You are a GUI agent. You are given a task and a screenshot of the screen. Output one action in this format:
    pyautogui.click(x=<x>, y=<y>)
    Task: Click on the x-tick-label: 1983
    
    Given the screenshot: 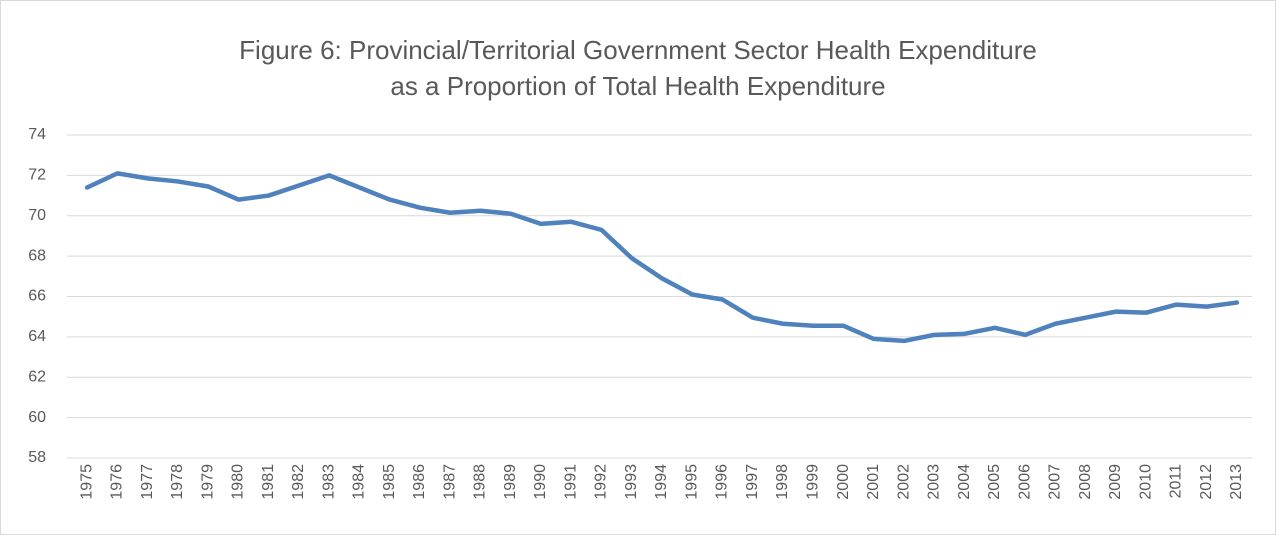 What is the action you would take?
    pyautogui.click(x=328, y=482)
    